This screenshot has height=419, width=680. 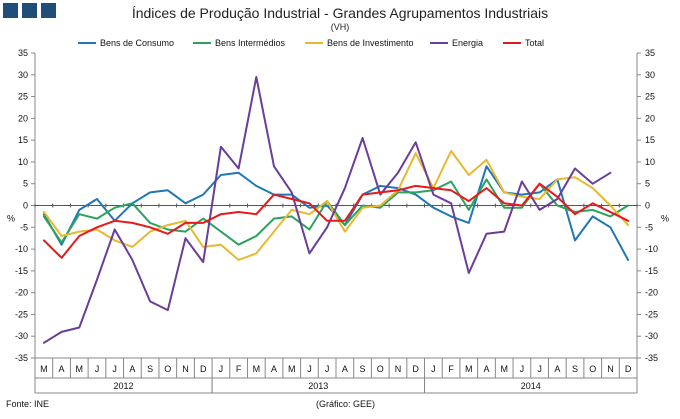 I want to click on y-tick-label-right: -20, so click(x=651, y=293).